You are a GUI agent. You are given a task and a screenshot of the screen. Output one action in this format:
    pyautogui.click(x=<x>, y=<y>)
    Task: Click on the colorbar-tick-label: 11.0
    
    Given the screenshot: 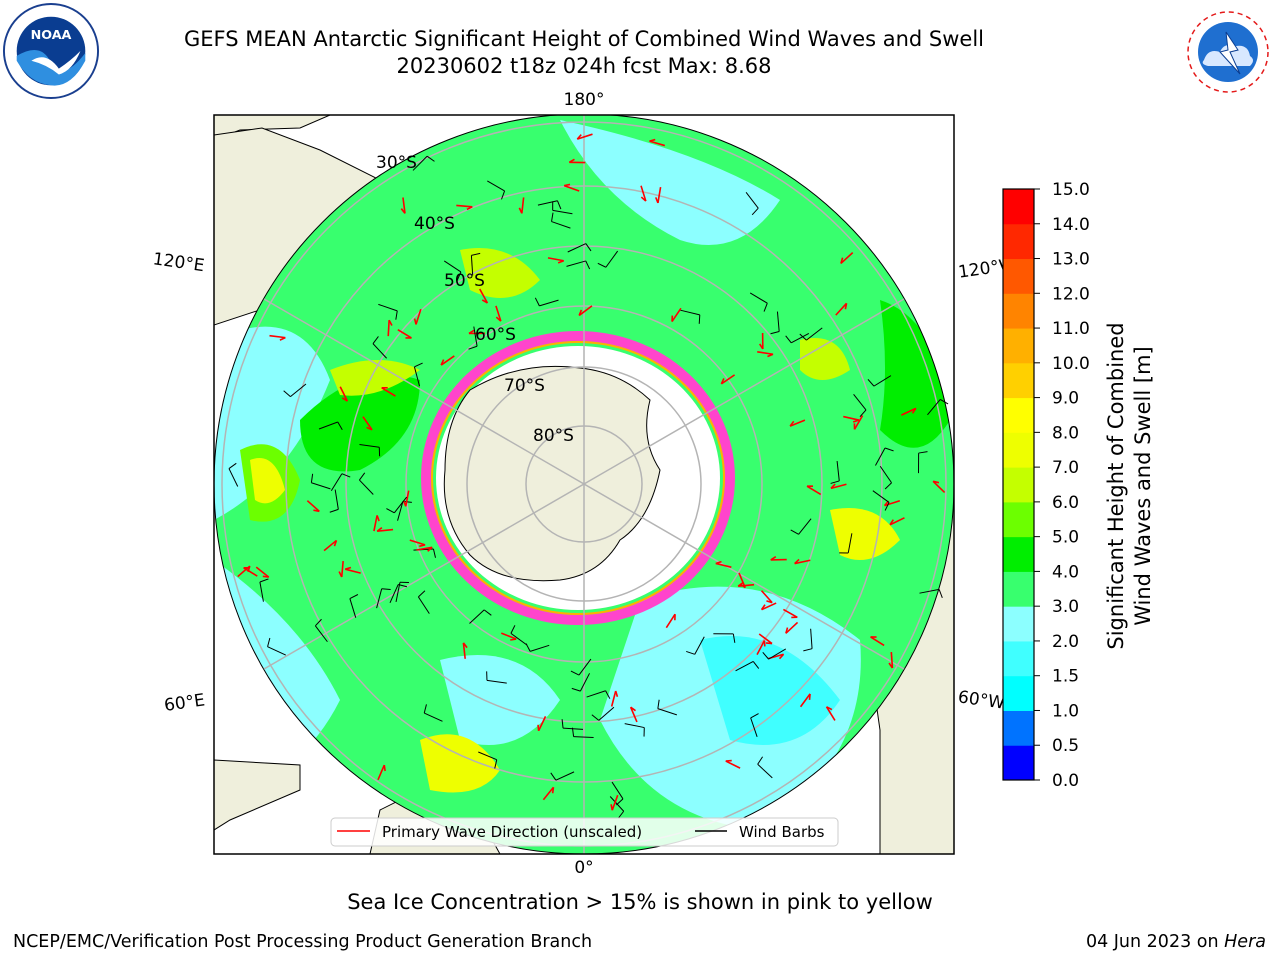 What is the action you would take?
    pyautogui.click(x=1071, y=329)
    